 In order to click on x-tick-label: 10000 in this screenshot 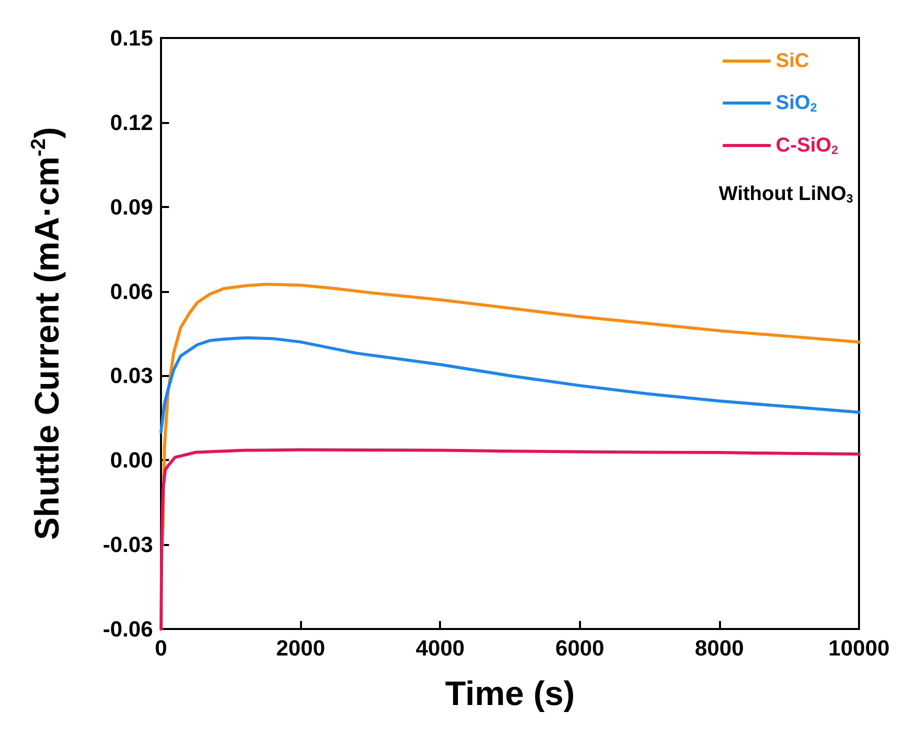, I will do `click(859, 648)`.